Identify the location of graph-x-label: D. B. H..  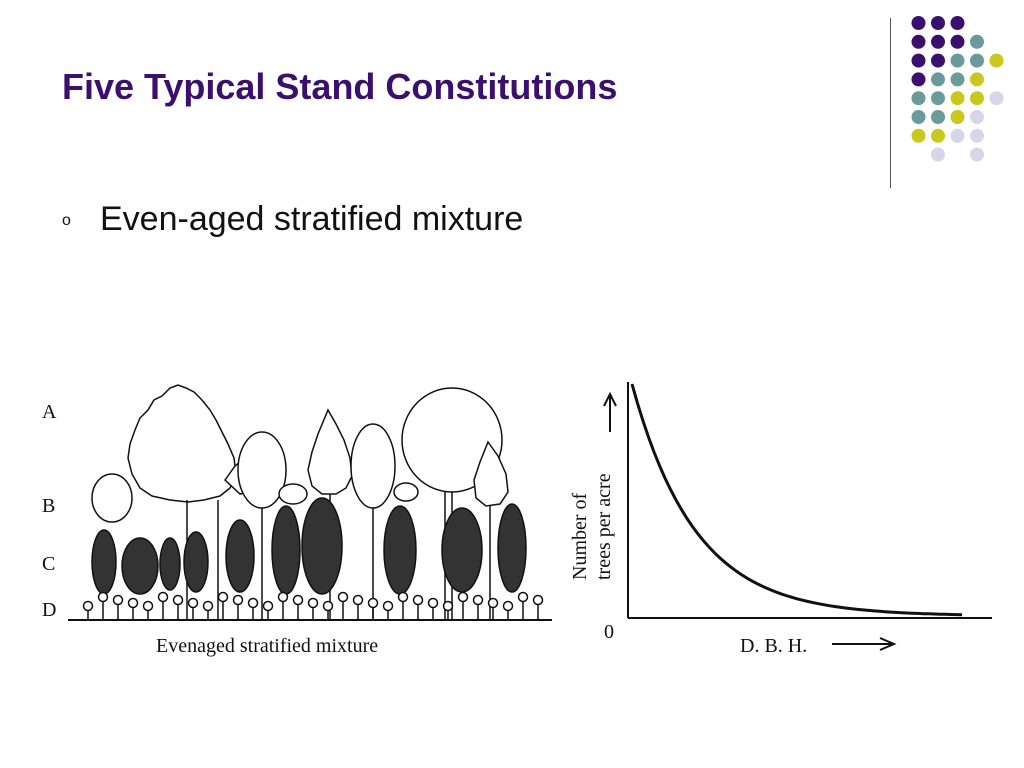
(773, 646).